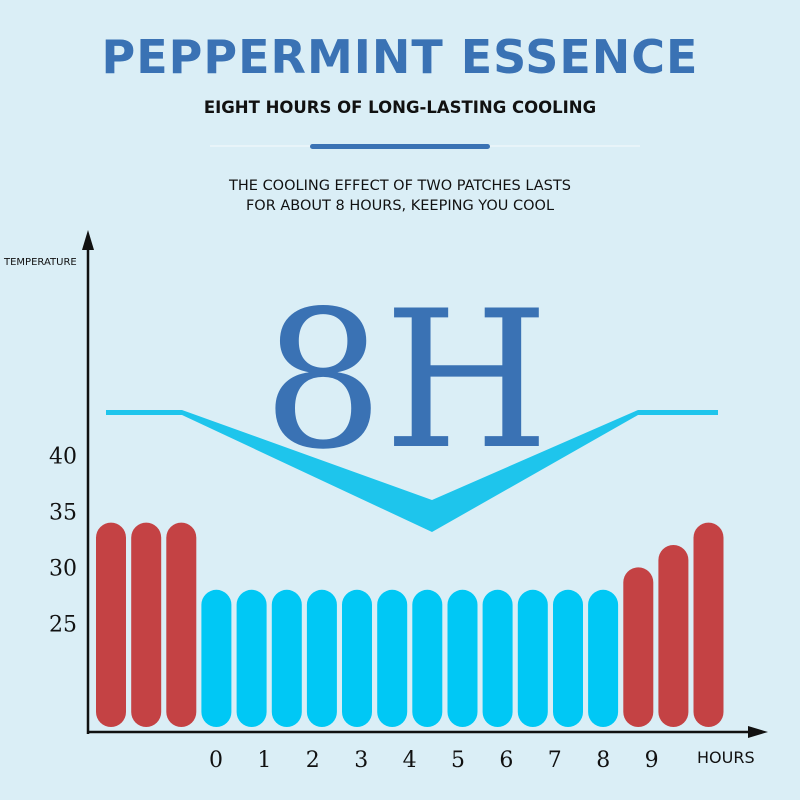 The image size is (800, 800). What do you see at coordinates (400, 107) in the screenshot?
I see `page-subtitle: EIGHT HOURS OF LONG-LASTING COOLING` at bounding box center [400, 107].